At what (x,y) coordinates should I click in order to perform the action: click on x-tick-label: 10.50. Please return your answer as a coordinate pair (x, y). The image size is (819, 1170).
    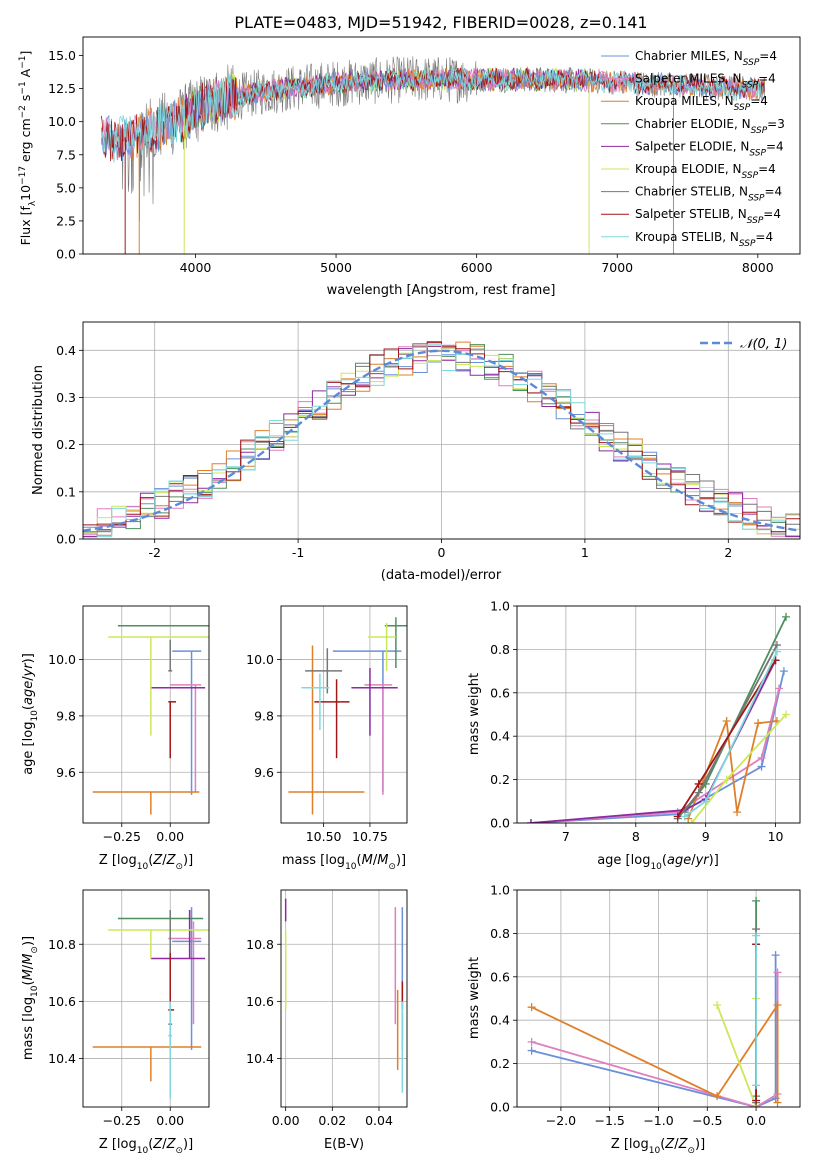
    Looking at the image, I should click on (324, 836).